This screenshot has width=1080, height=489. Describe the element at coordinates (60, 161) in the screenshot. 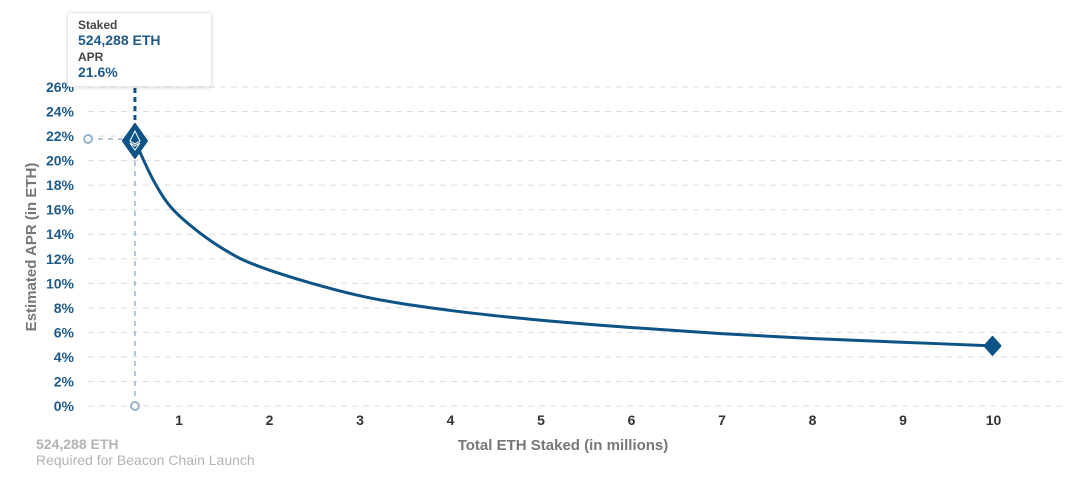

I see `y-tick-label: 20%` at that location.